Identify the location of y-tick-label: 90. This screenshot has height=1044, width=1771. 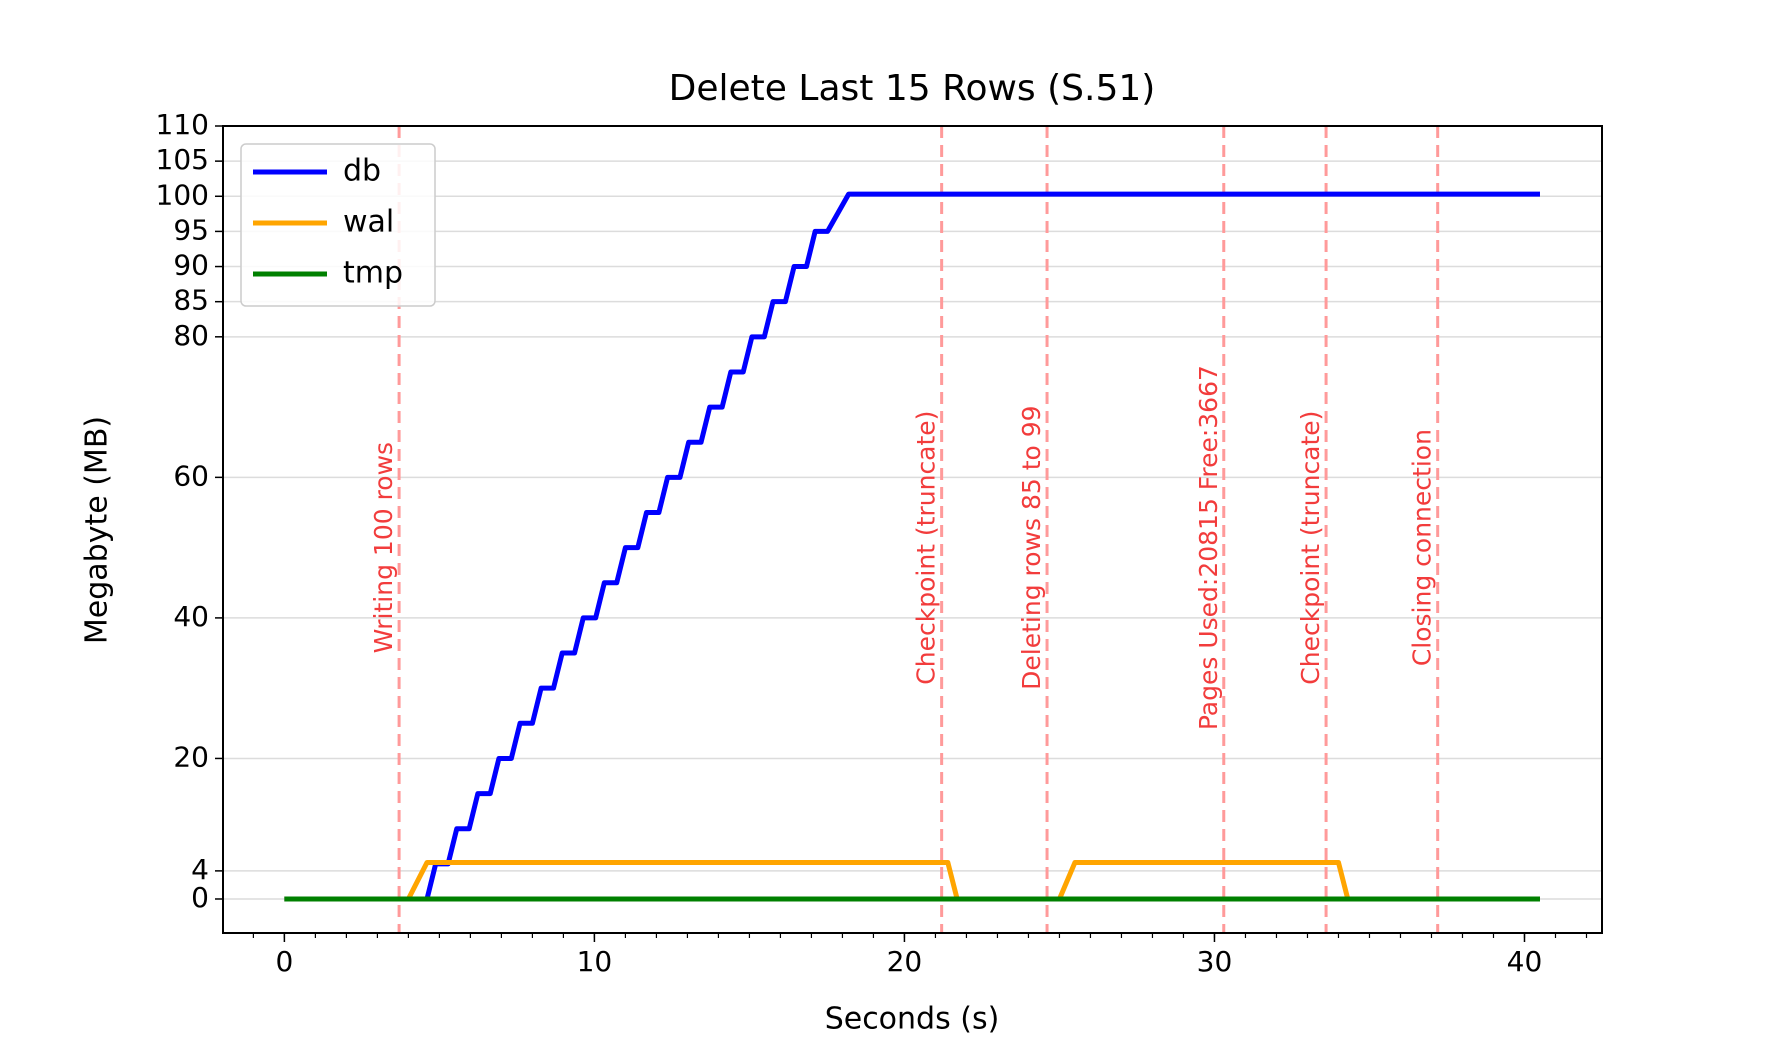
(191, 265).